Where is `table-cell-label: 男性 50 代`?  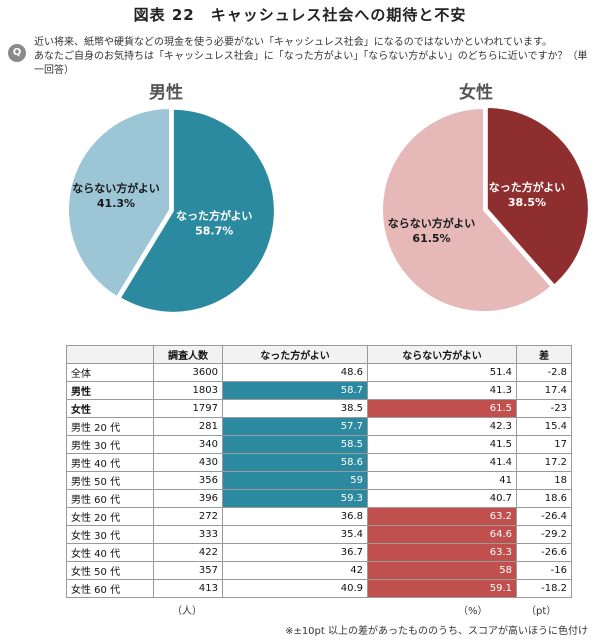
table-cell-label: 男性 50 代 is located at coordinates (110, 480).